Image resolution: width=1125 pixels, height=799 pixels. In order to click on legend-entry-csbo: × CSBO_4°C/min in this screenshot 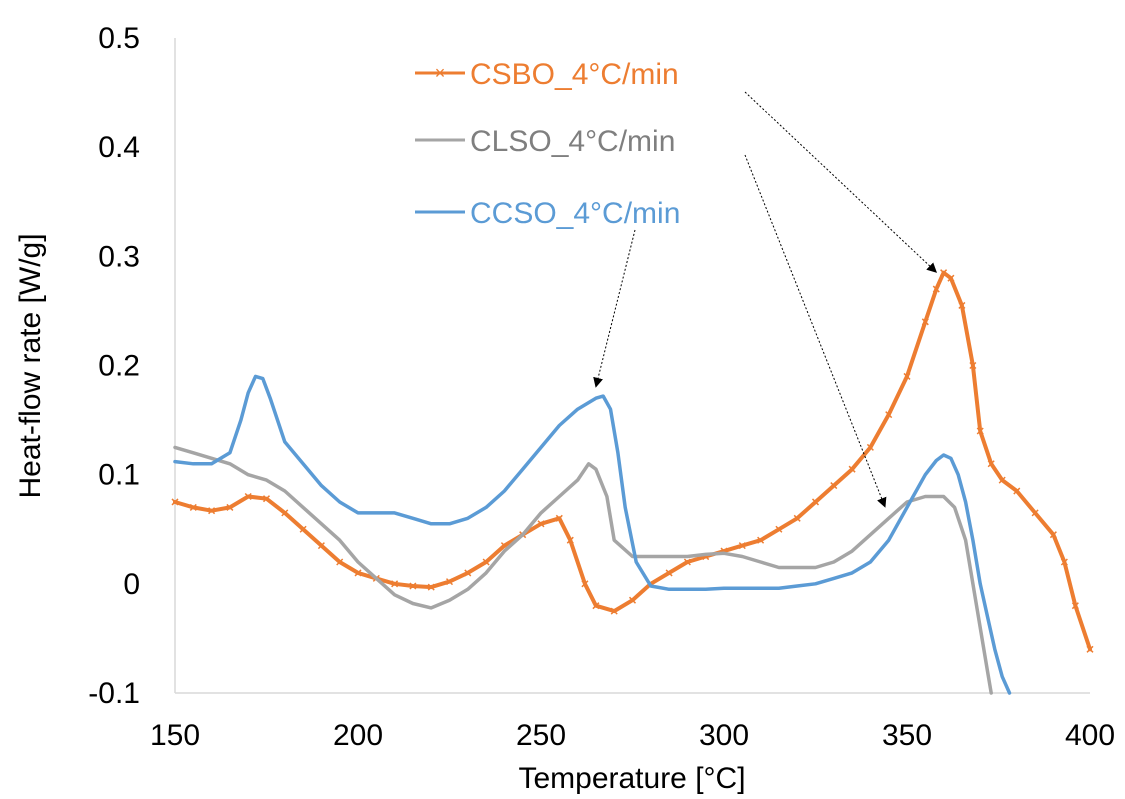, I will do `click(547, 74)`.